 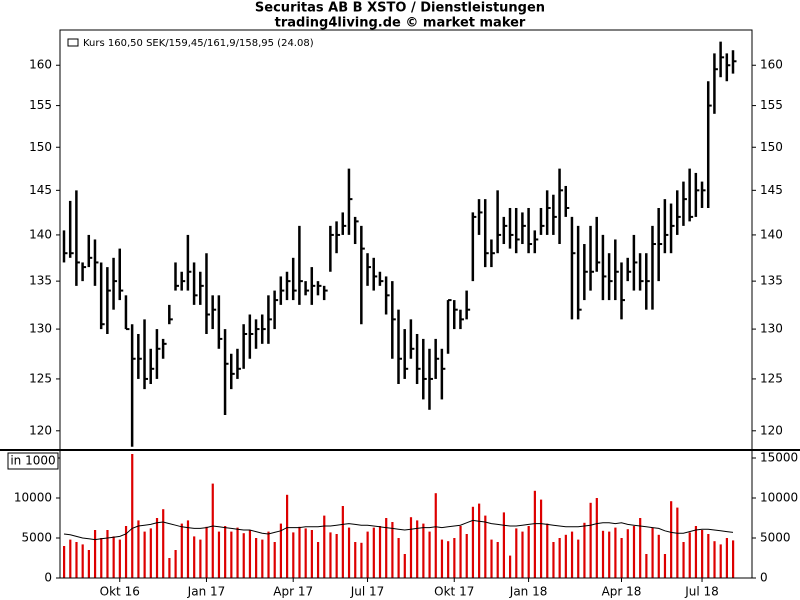 What do you see at coordinates (40, 190) in the screenshot?
I see `y-tick-label: 145` at bounding box center [40, 190].